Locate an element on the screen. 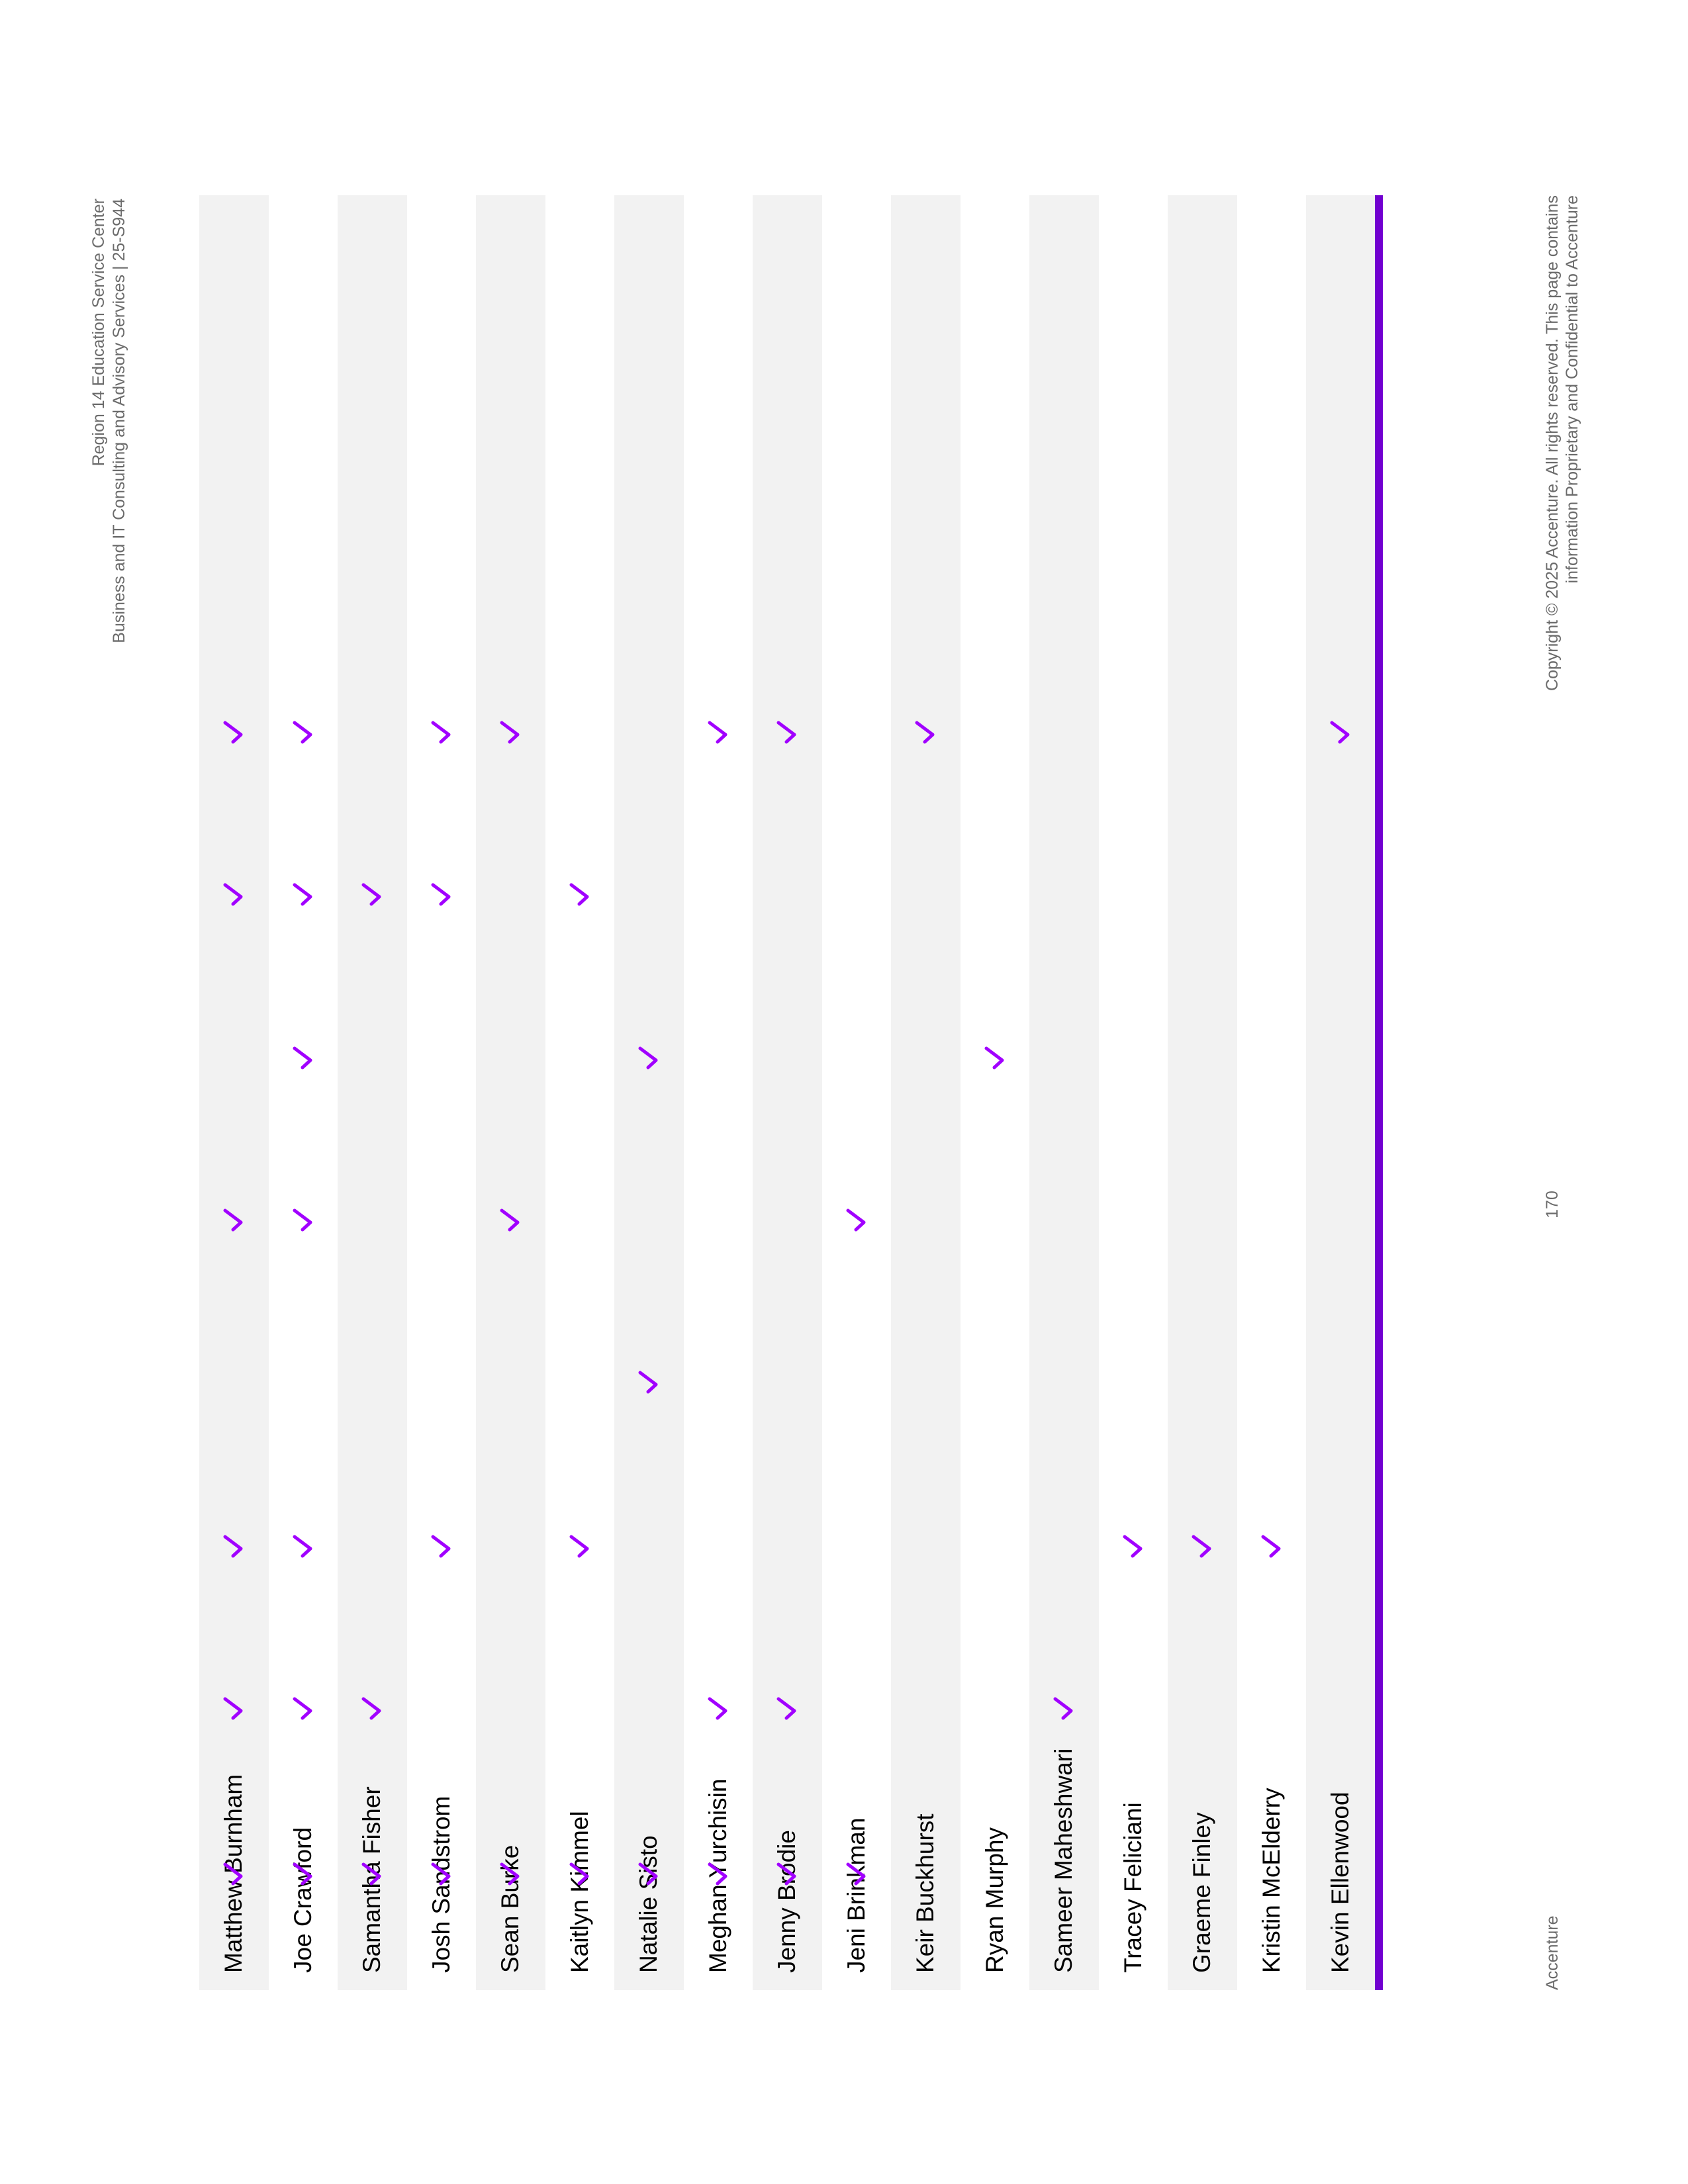 This screenshot has width=1688, height=2184. person-name: Kaitlyn Kimmel is located at coordinates (579, 1892).